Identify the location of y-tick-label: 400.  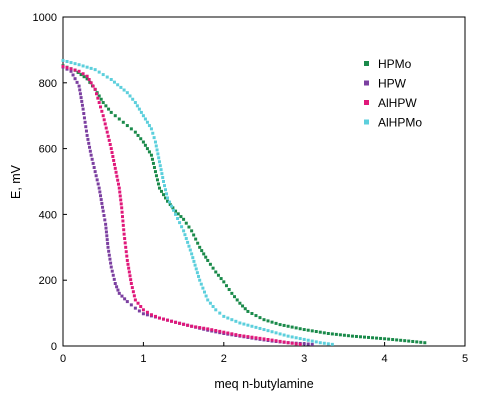
(48, 215).